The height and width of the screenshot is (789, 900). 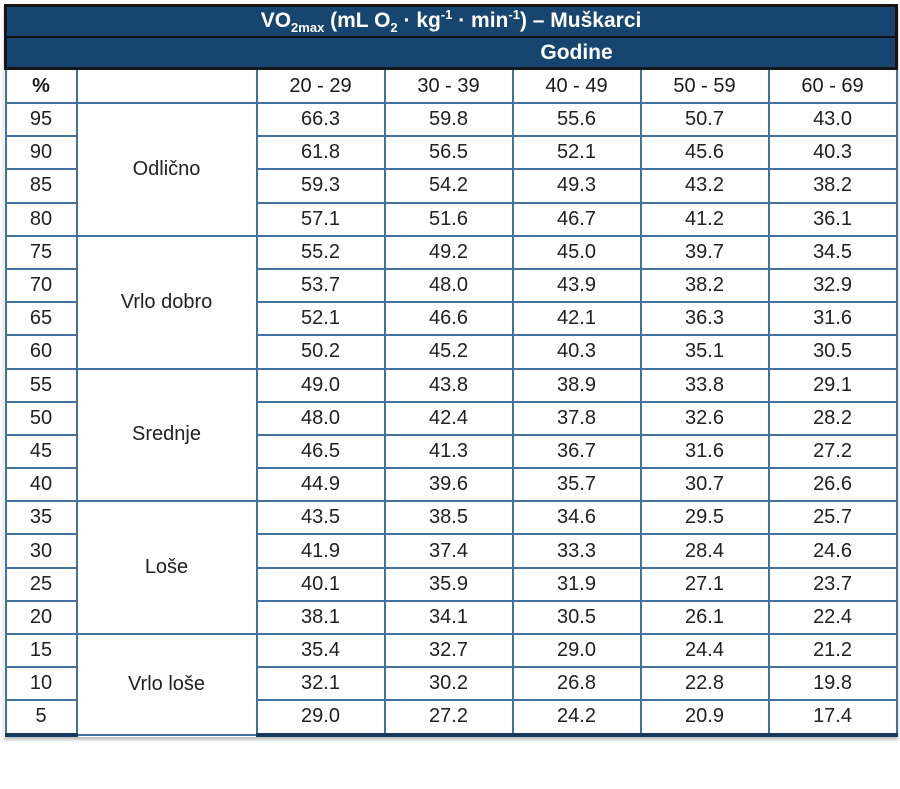 What do you see at coordinates (704, 85) in the screenshot?
I see `age-column-header: 50 - 59` at bounding box center [704, 85].